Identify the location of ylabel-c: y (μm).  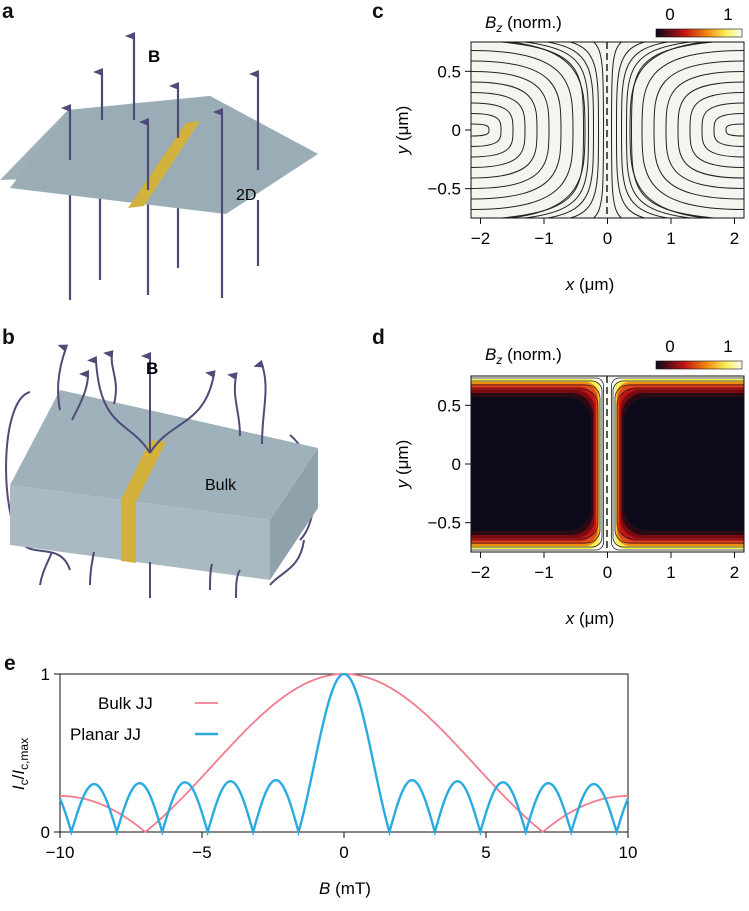
(402, 131).